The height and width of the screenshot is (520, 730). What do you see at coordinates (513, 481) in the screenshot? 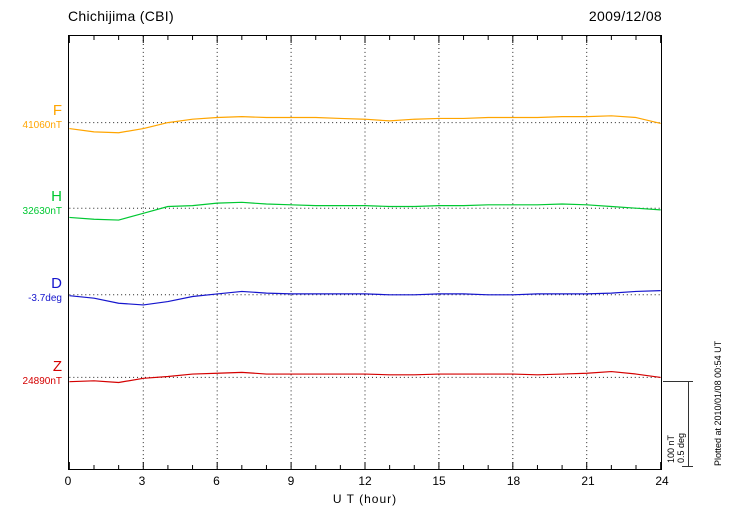
I see `x-tick-label: 18` at bounding box center [513, 481].